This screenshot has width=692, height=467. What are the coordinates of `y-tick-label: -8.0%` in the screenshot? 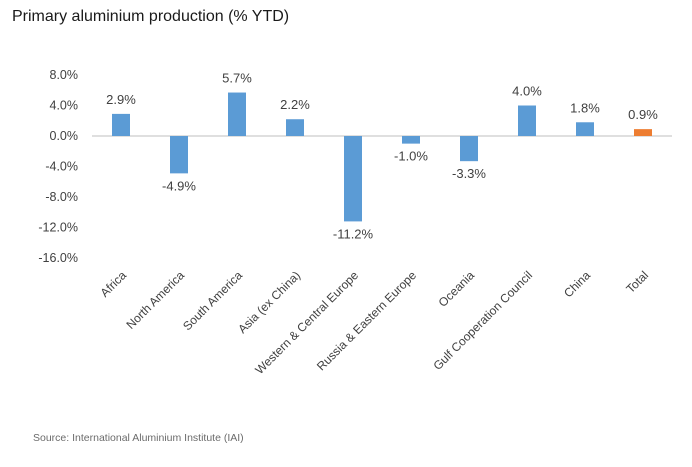 It's located at (61, 197).